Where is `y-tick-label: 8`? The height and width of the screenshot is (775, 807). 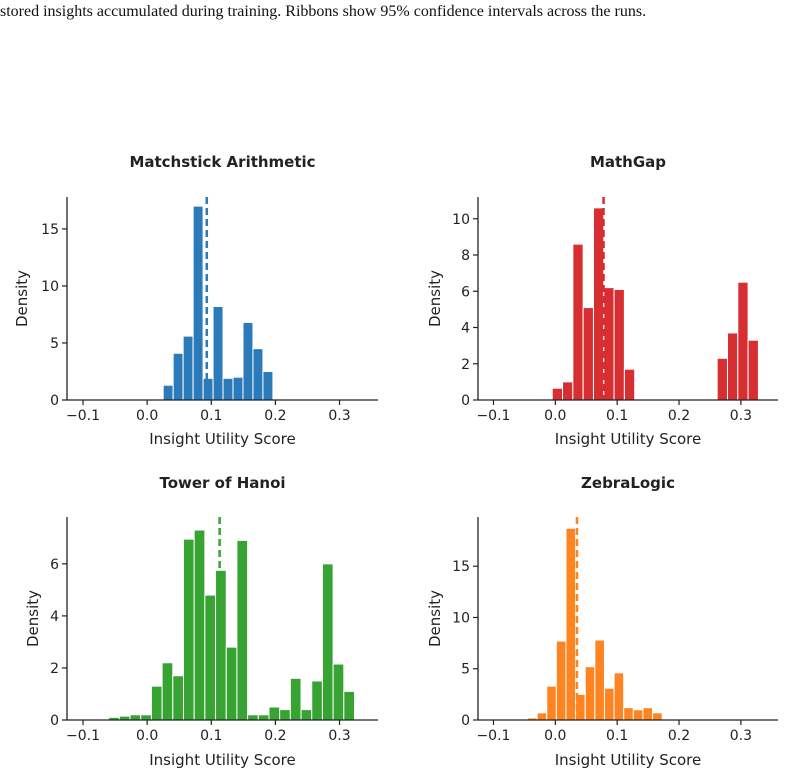 y-tick-label: 8 is located at coordinates (465, 256).